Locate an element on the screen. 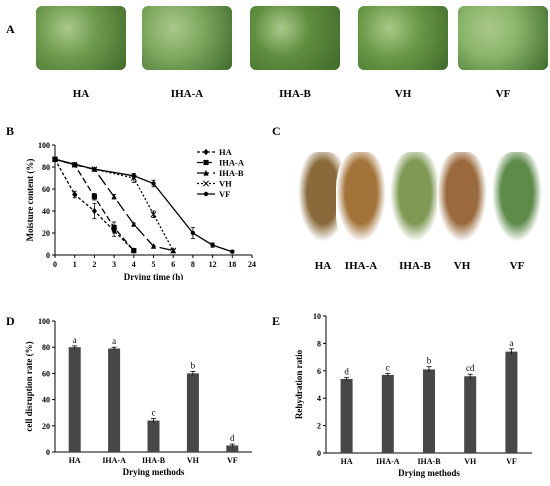 The width and height of the screenshot is (550, 486). legend-label-iha-a: IHA-A is located at coordinates (232, 163).